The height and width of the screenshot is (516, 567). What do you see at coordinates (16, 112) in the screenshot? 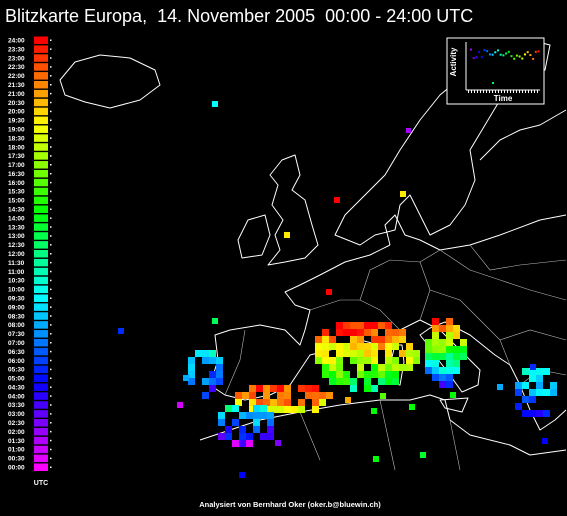
I see `legend-label: 20:00` at bounding box center [16, 112].